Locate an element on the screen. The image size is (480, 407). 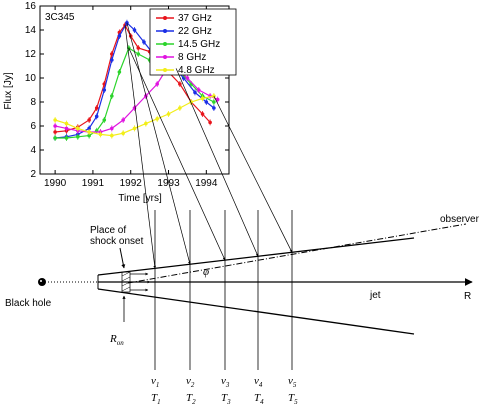
jet-lower-edge is located at coordinates (256, 311).